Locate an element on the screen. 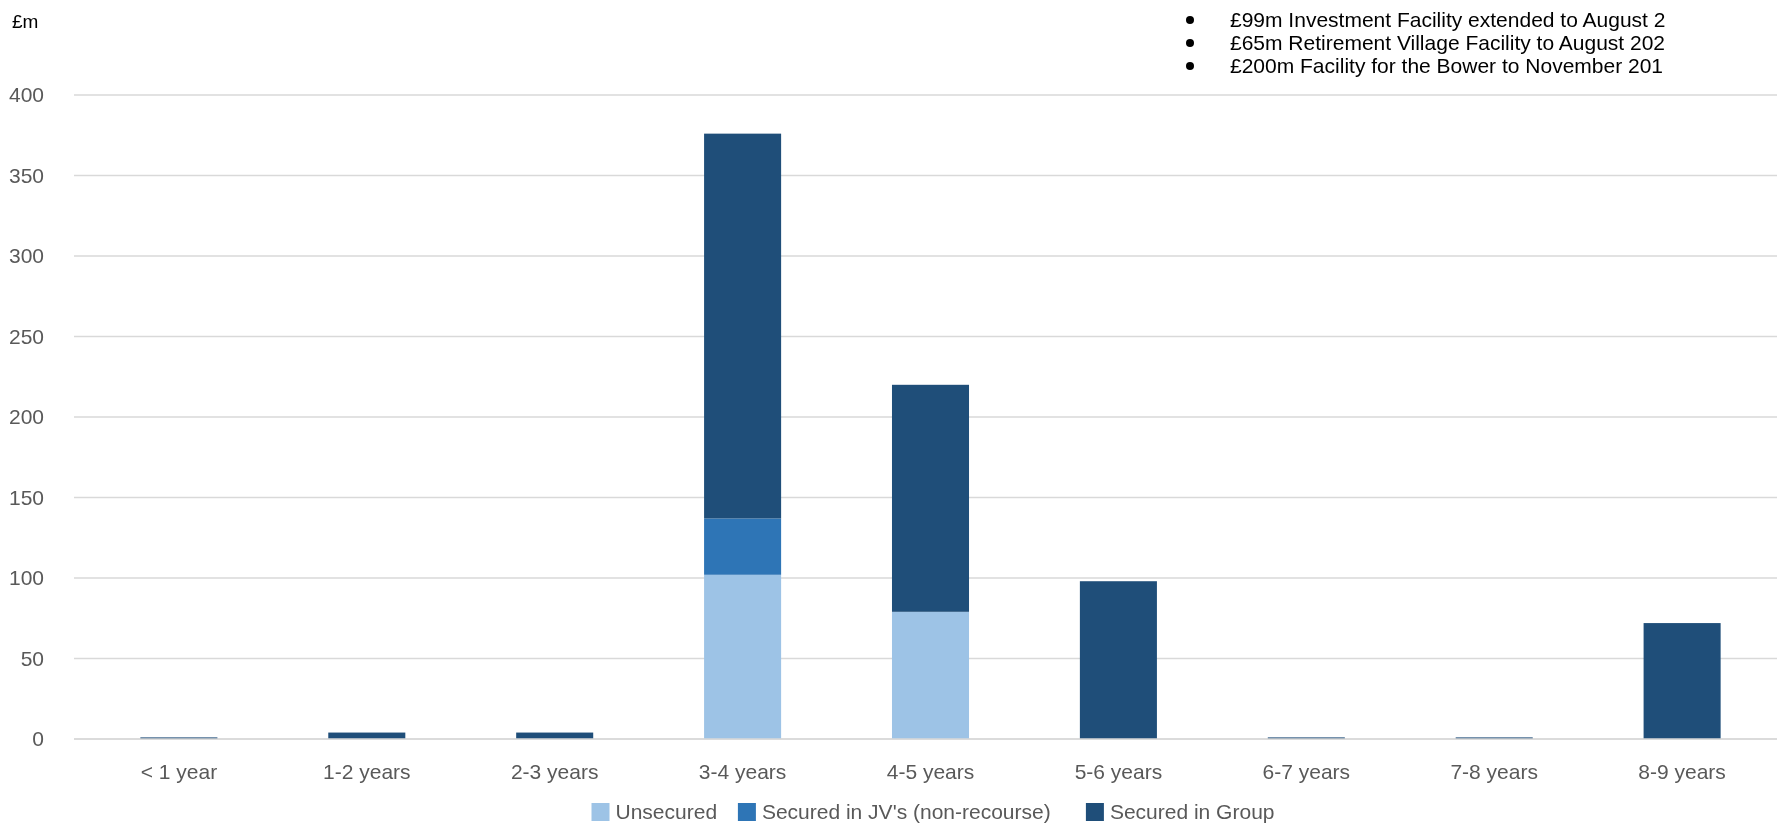  x-tick-label: 4-5 years is located at coordinates (930, 771).